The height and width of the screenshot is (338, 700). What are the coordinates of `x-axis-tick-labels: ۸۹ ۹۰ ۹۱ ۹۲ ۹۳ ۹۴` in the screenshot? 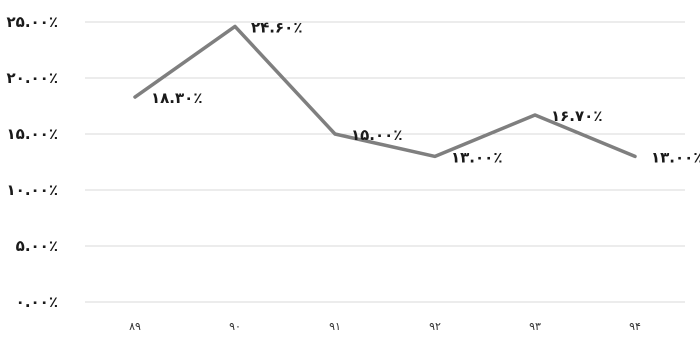 It's located at (385, 326).